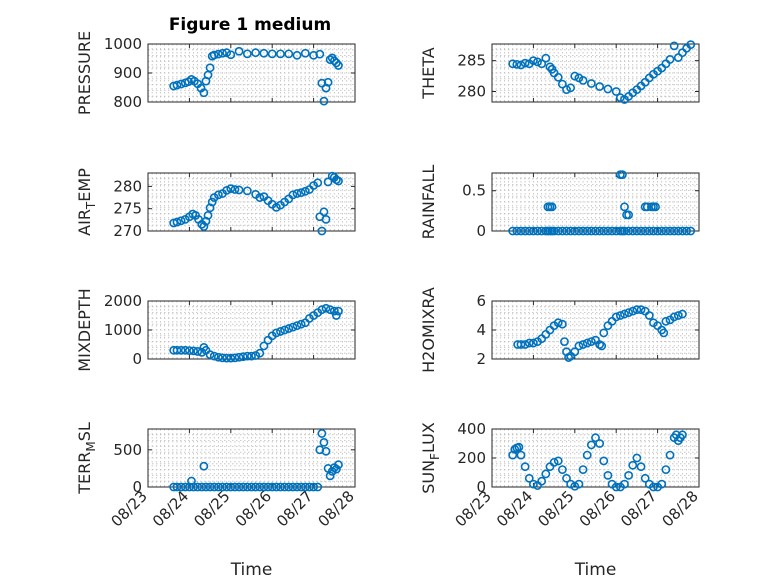  Describe the element at coordinates (559, 202) in the screenshot. I see `subplot-4: 0 0.5 RAINFALL` at that location.